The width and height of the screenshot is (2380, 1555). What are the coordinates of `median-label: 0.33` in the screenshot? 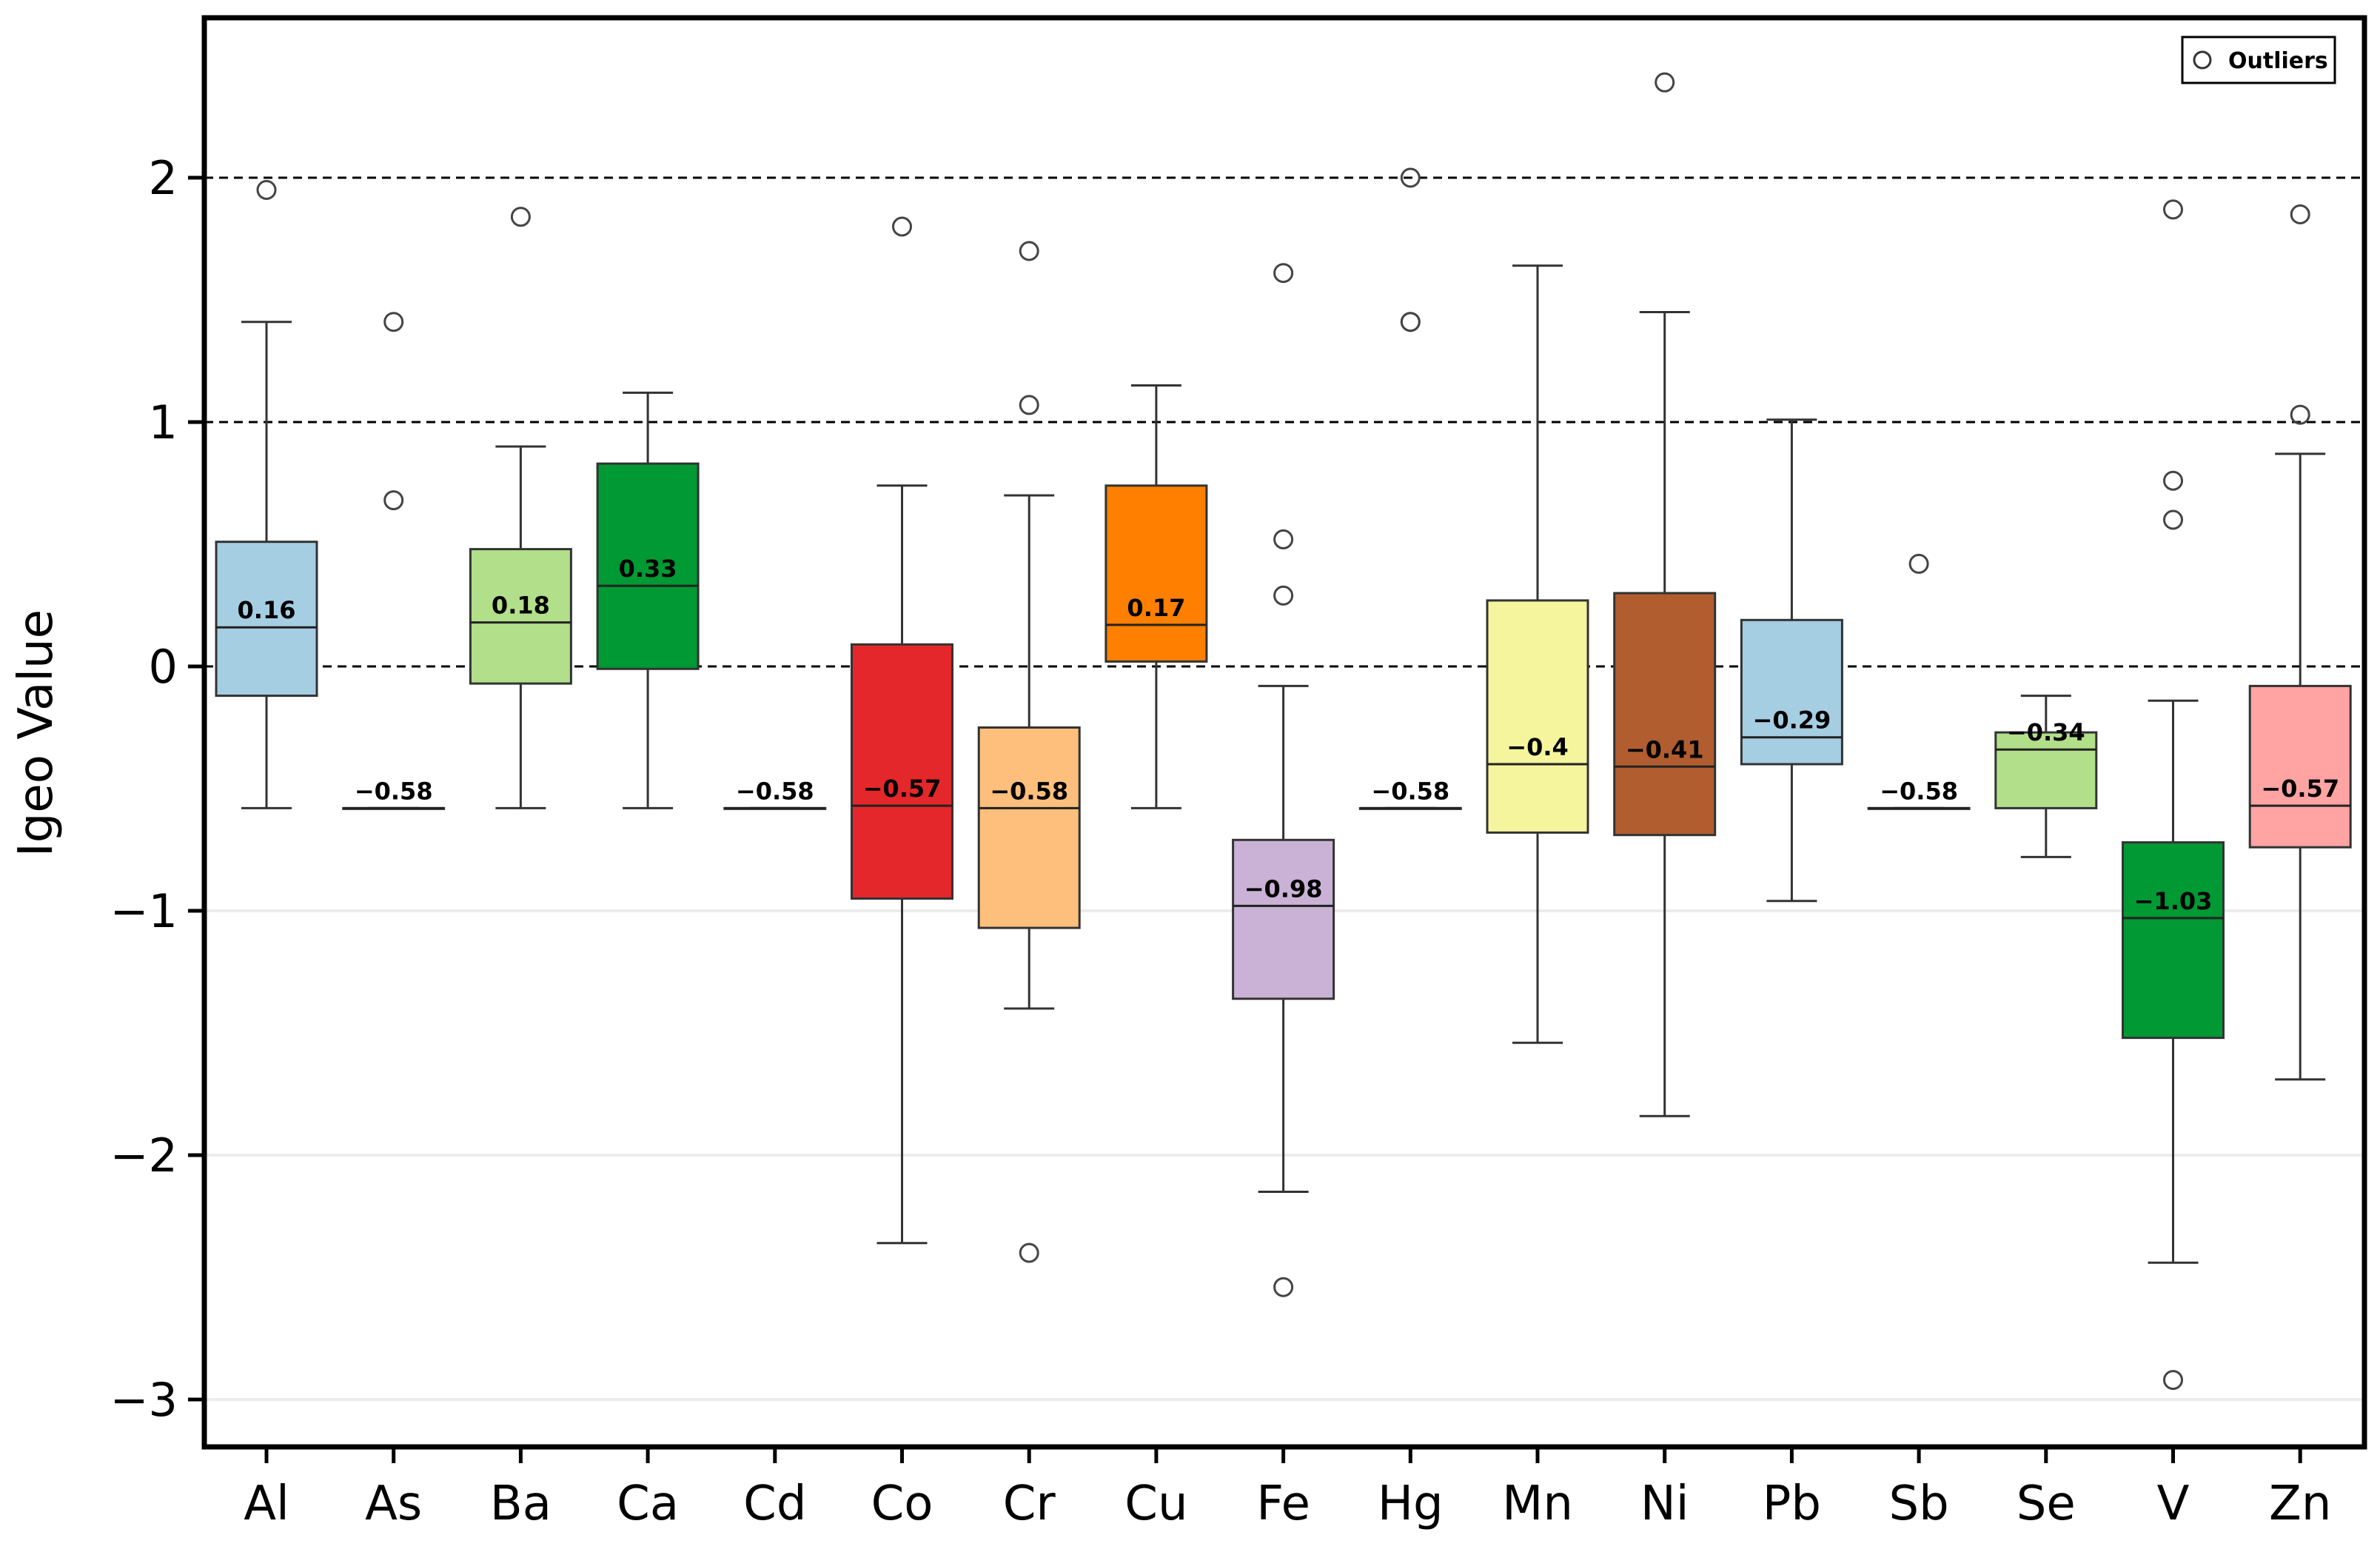 It's located at (648, 569).